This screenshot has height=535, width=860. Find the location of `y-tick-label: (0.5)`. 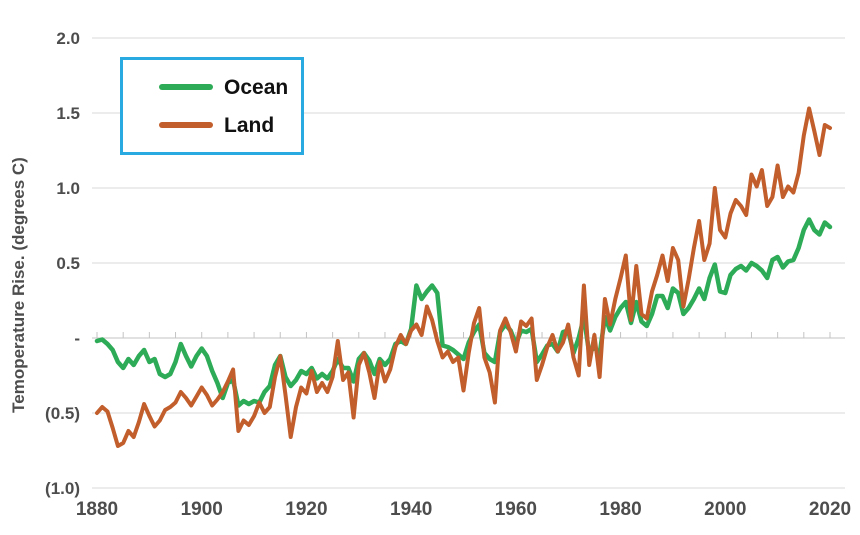

y-tick-label: (0.5) is located at coordinates (62, 413).